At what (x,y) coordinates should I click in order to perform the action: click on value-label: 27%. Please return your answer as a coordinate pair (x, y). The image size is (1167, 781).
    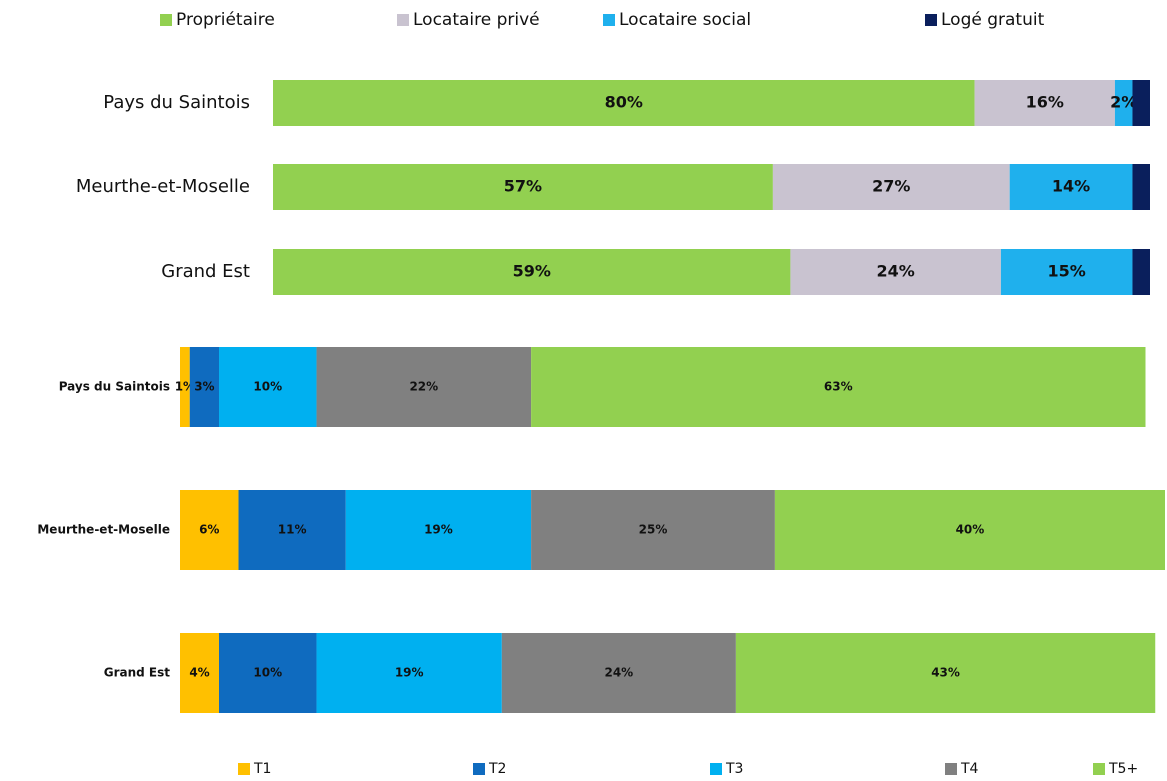
    Looking at the image, I should click on (891, 186).